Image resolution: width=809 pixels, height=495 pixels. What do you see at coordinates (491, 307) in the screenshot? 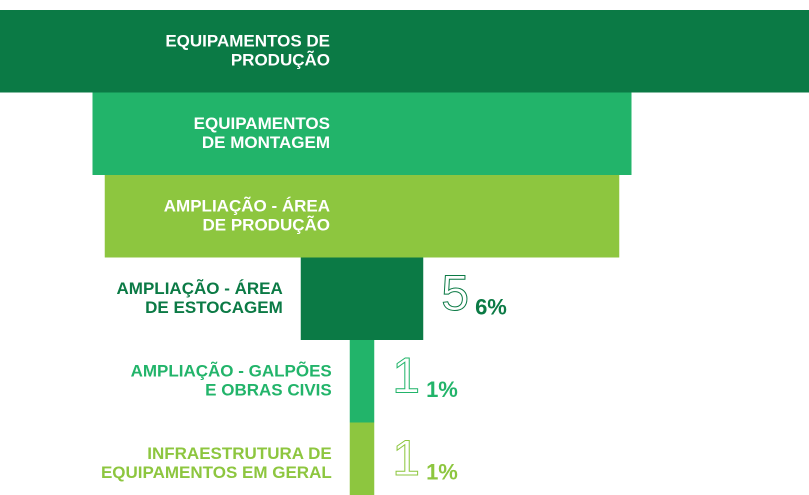
I see `percent-label: 6%` at bounding box center [491, 307].